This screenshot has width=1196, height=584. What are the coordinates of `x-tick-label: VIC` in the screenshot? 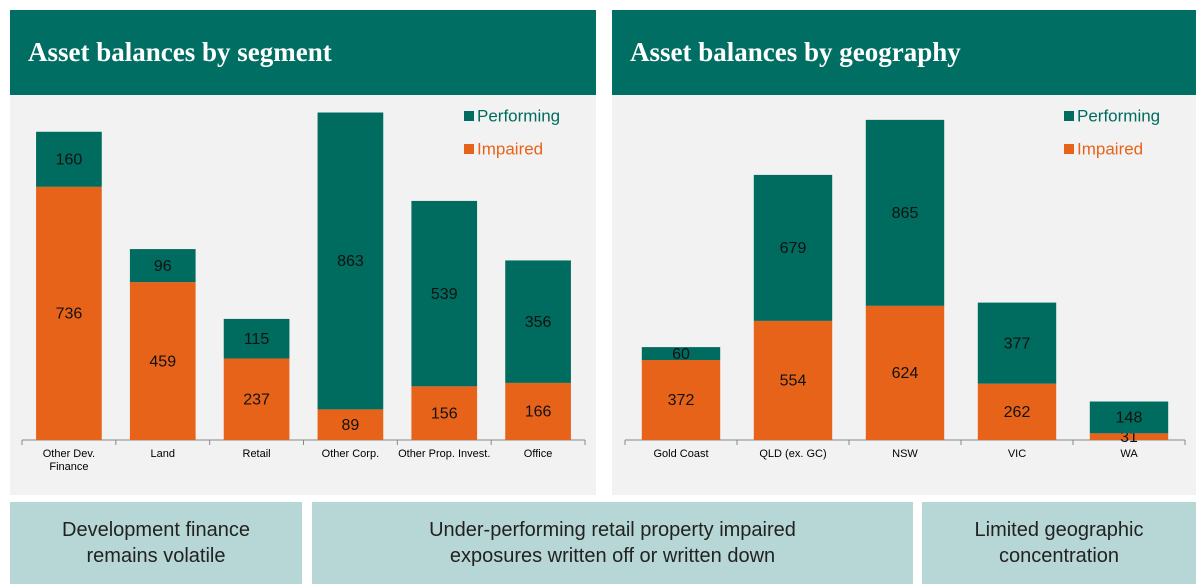 It's located at (1017, 454).